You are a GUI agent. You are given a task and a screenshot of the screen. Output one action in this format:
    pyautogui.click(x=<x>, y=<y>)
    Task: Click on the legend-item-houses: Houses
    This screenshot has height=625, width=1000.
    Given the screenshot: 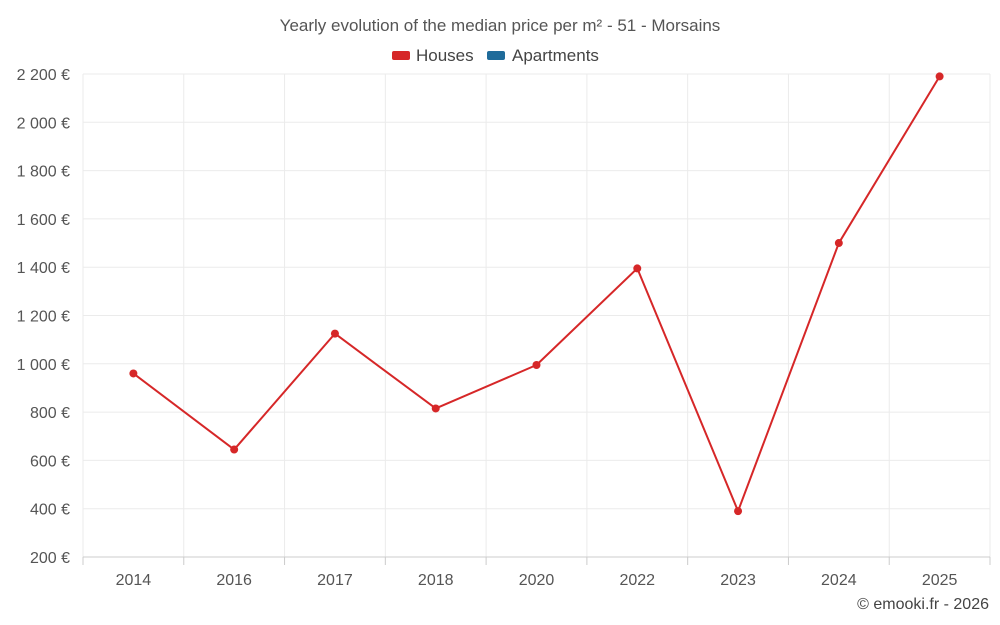 What is the action you would take?
    pyautogui.click(x=433, y=55)
    